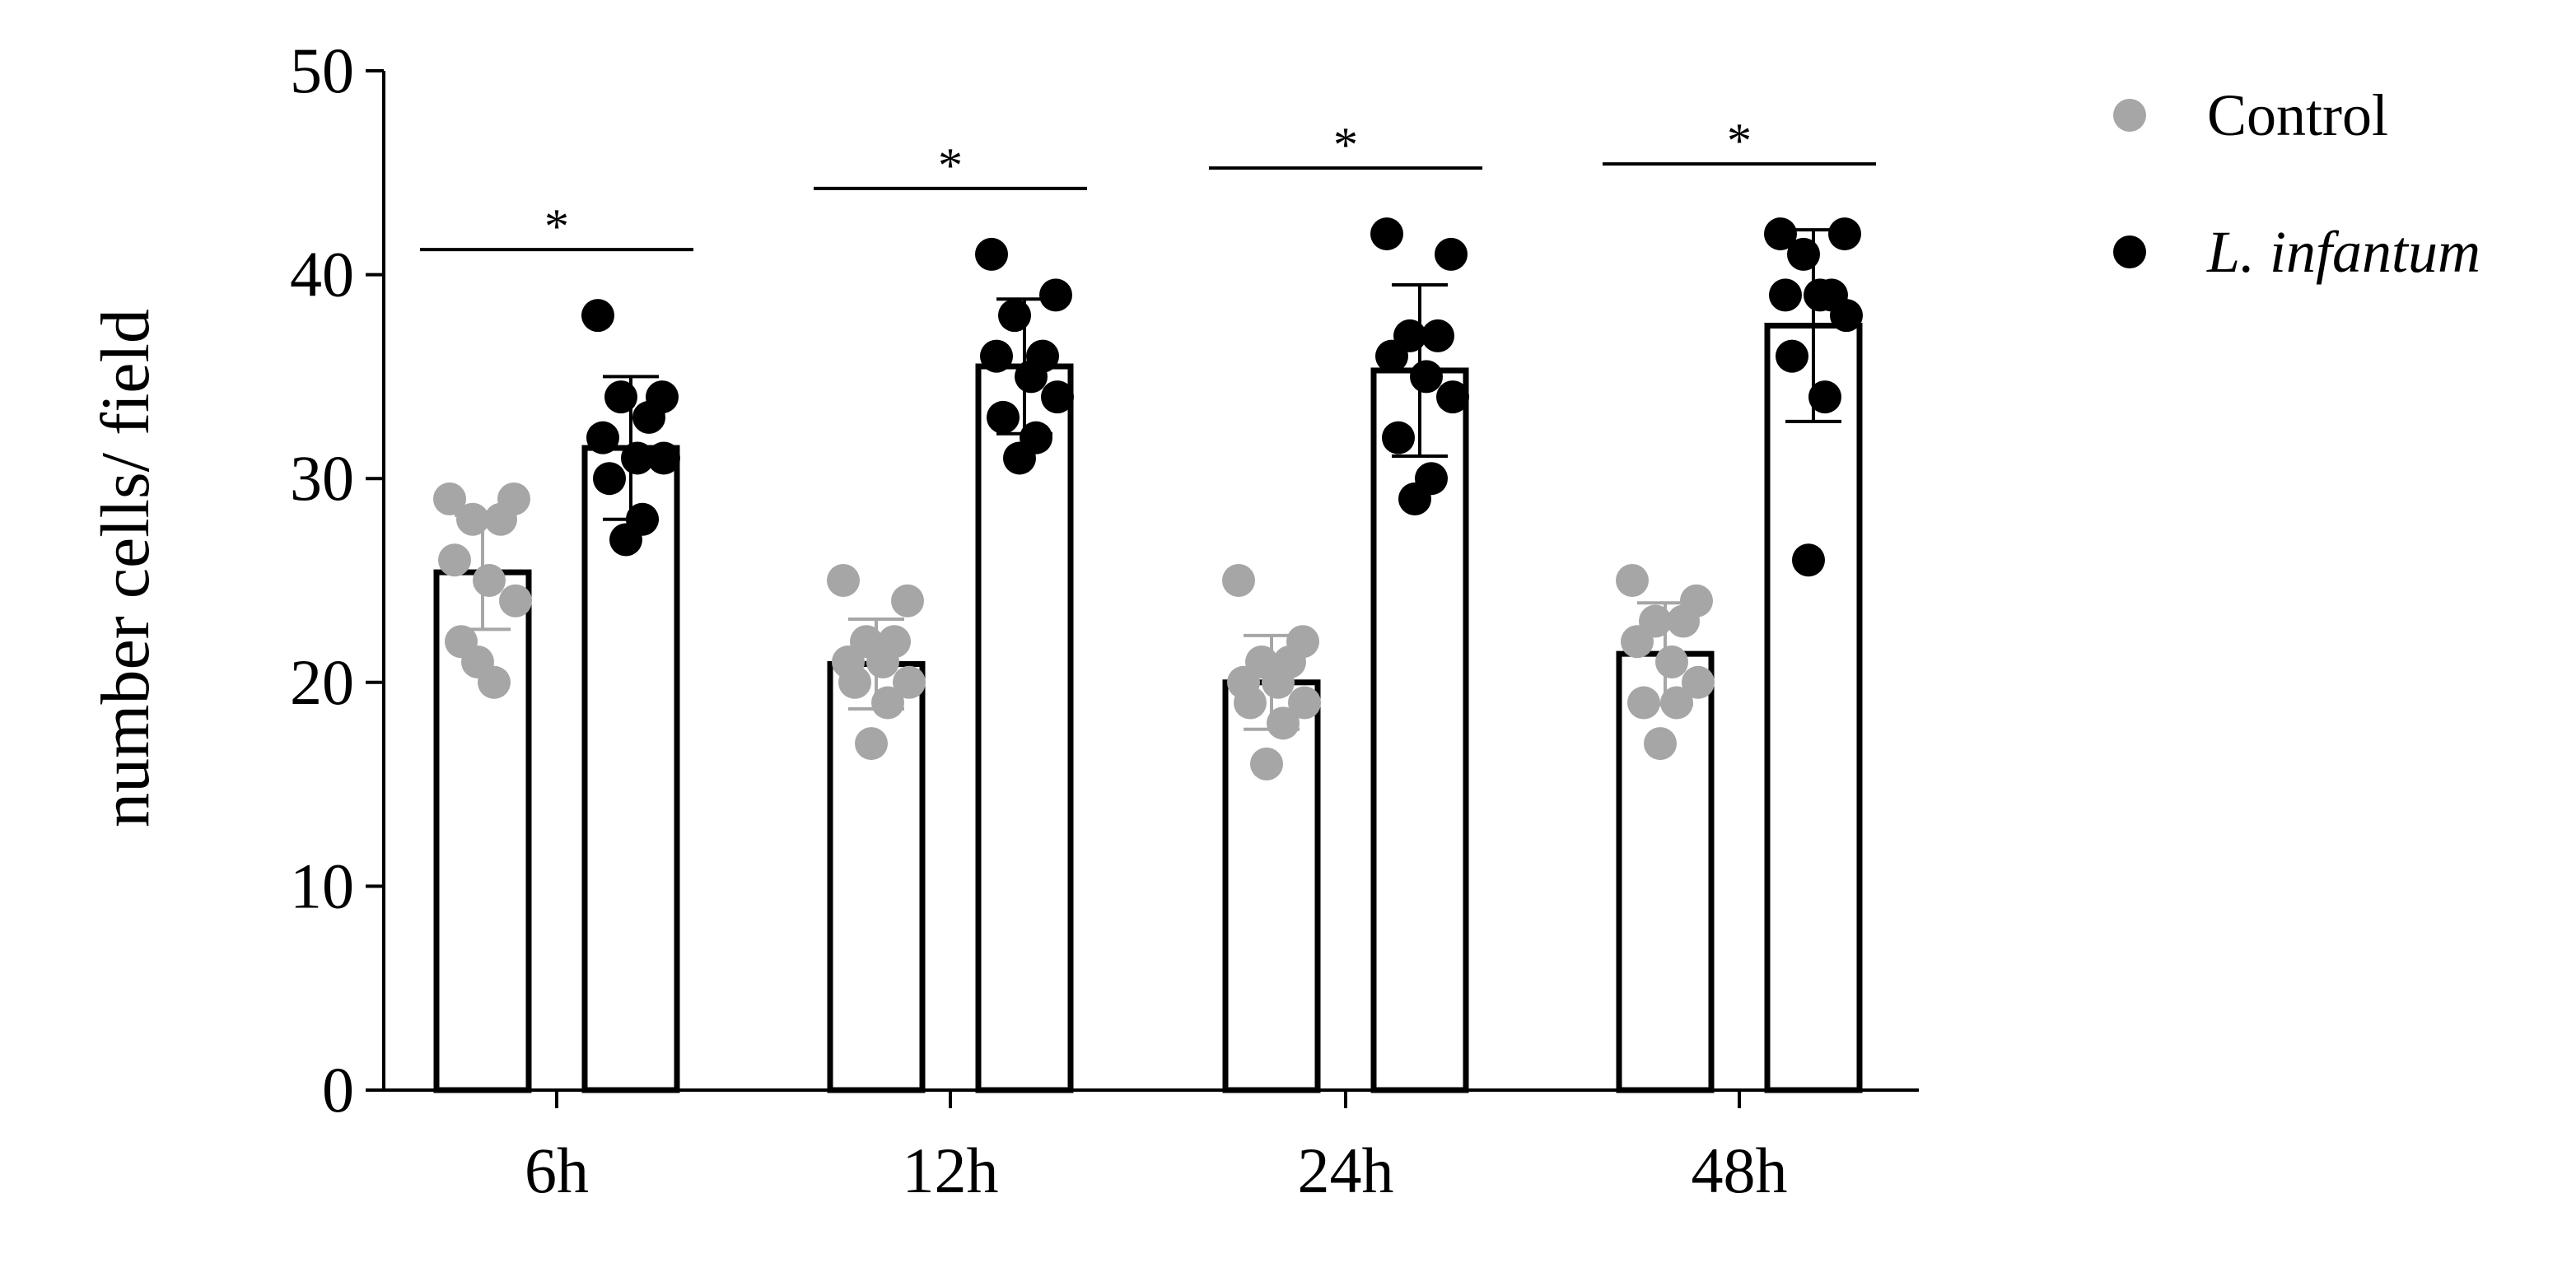 This screenshot has width=2576, height=1263. Describe the element at coordinates (2296, 183) in the screenshot. I see `legend: Control L. infantum` at that location.